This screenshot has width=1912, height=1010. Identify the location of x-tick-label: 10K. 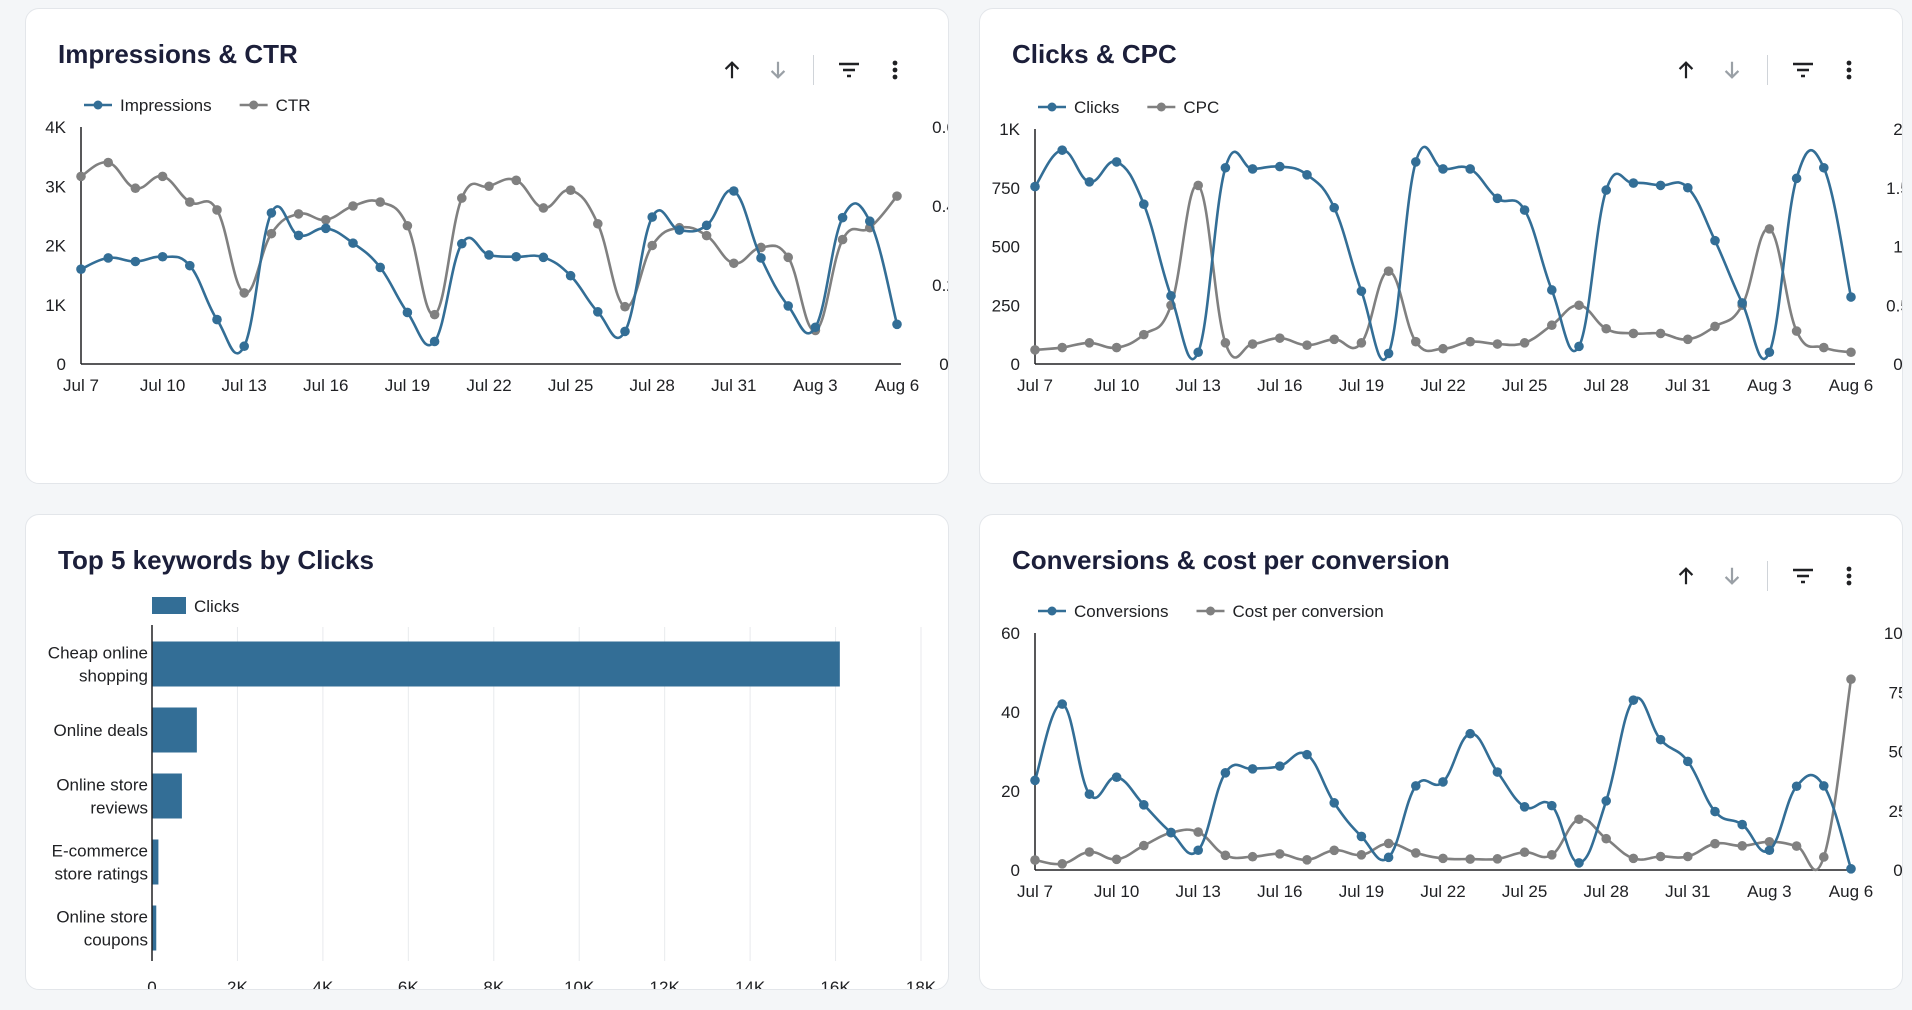
(579, 984).